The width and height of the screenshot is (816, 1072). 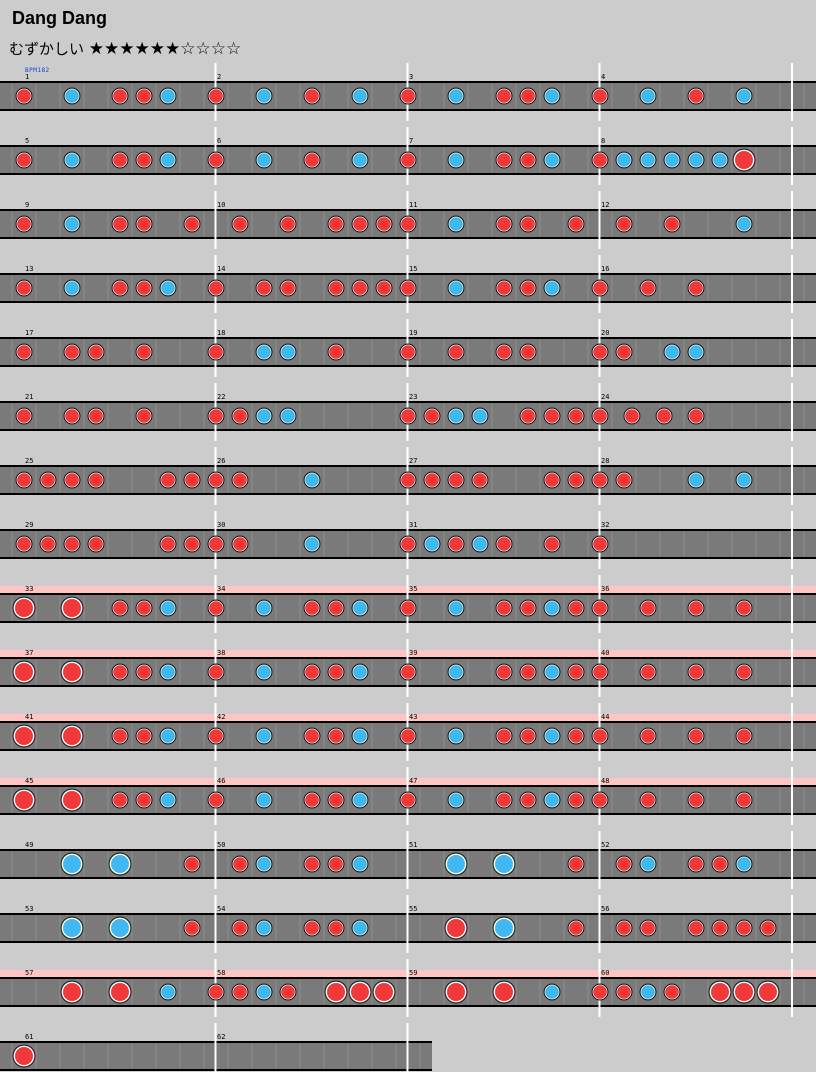 What do you see at coordinates (413, 461) in the screenshot?
I see `measure-number: 27` at bounding box center [413, 461].